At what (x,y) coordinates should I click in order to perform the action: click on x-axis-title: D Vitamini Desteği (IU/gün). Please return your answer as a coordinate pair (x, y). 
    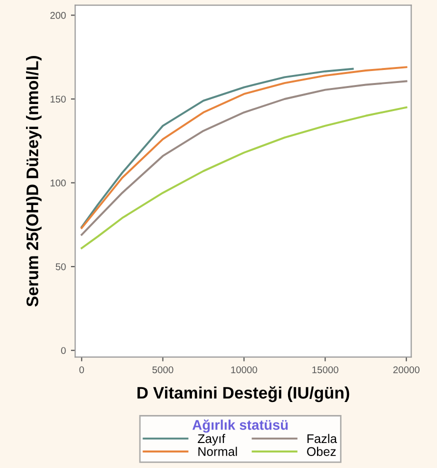
    Looking at the image, I should click on (244, 394).